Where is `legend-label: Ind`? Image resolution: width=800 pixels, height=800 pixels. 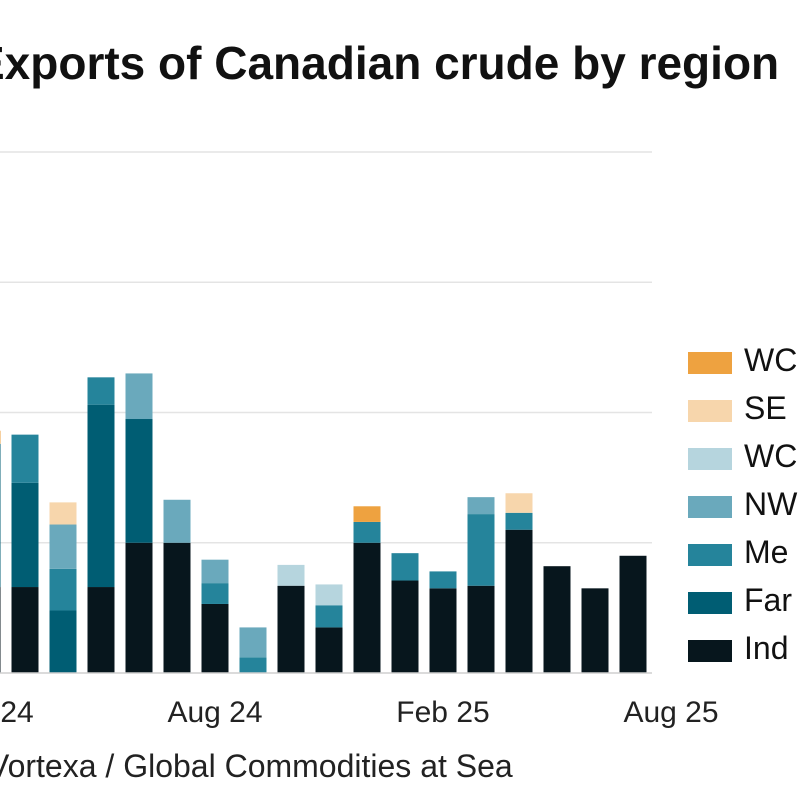
legend-label: Ind is located at coordinates (766, 648).